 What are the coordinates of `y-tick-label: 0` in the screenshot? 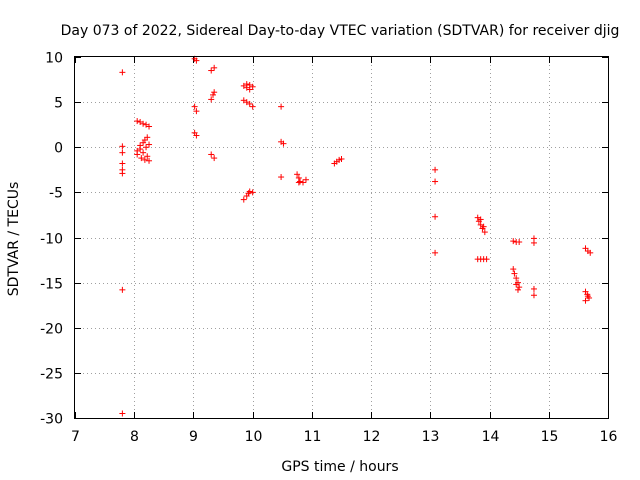 It's located at (58, 149).